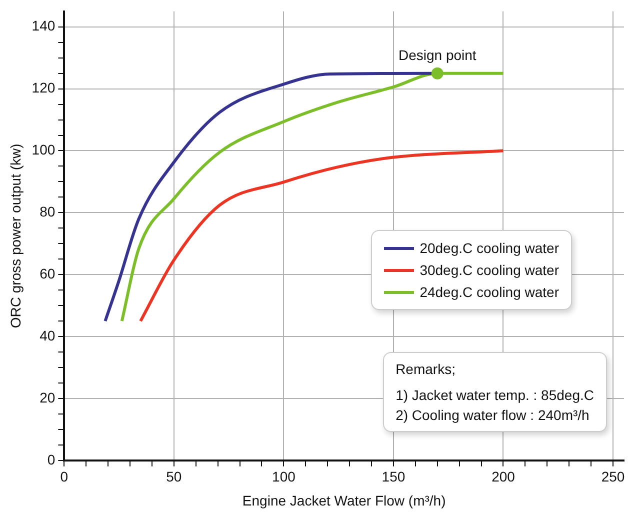  Describe the element at coordinates (437, 55) in the screenshot. I see `annotation: Design point` at that location.